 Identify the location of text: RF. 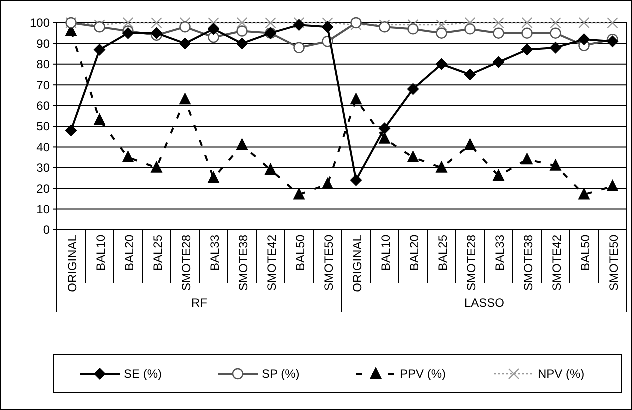
(200, 303).